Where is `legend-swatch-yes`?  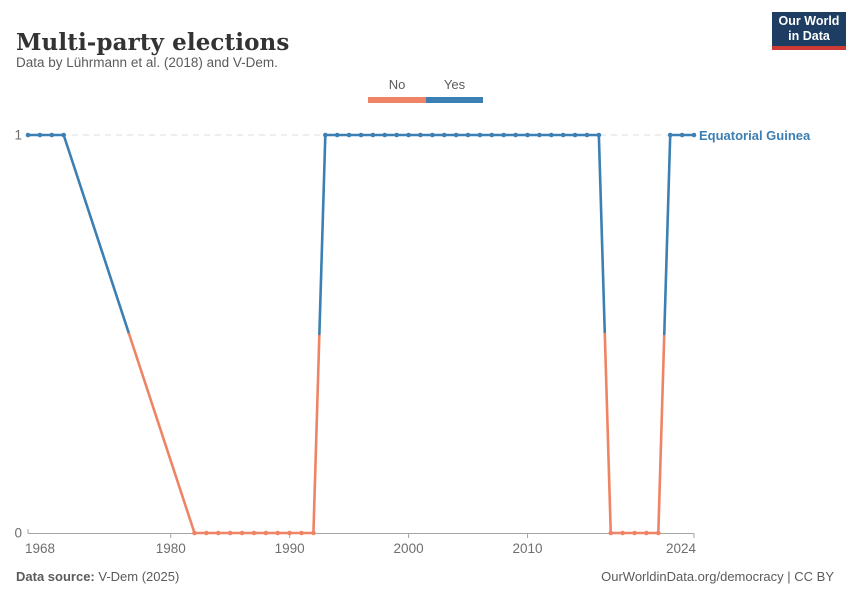 legend-swatch-yes is located at coordinates (454, 100).